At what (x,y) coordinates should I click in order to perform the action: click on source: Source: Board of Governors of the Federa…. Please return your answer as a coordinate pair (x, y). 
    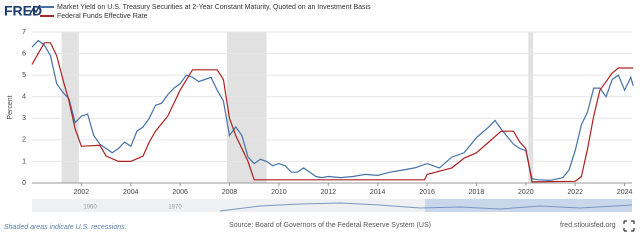
    Looking at the image, I should click on (330, 225).